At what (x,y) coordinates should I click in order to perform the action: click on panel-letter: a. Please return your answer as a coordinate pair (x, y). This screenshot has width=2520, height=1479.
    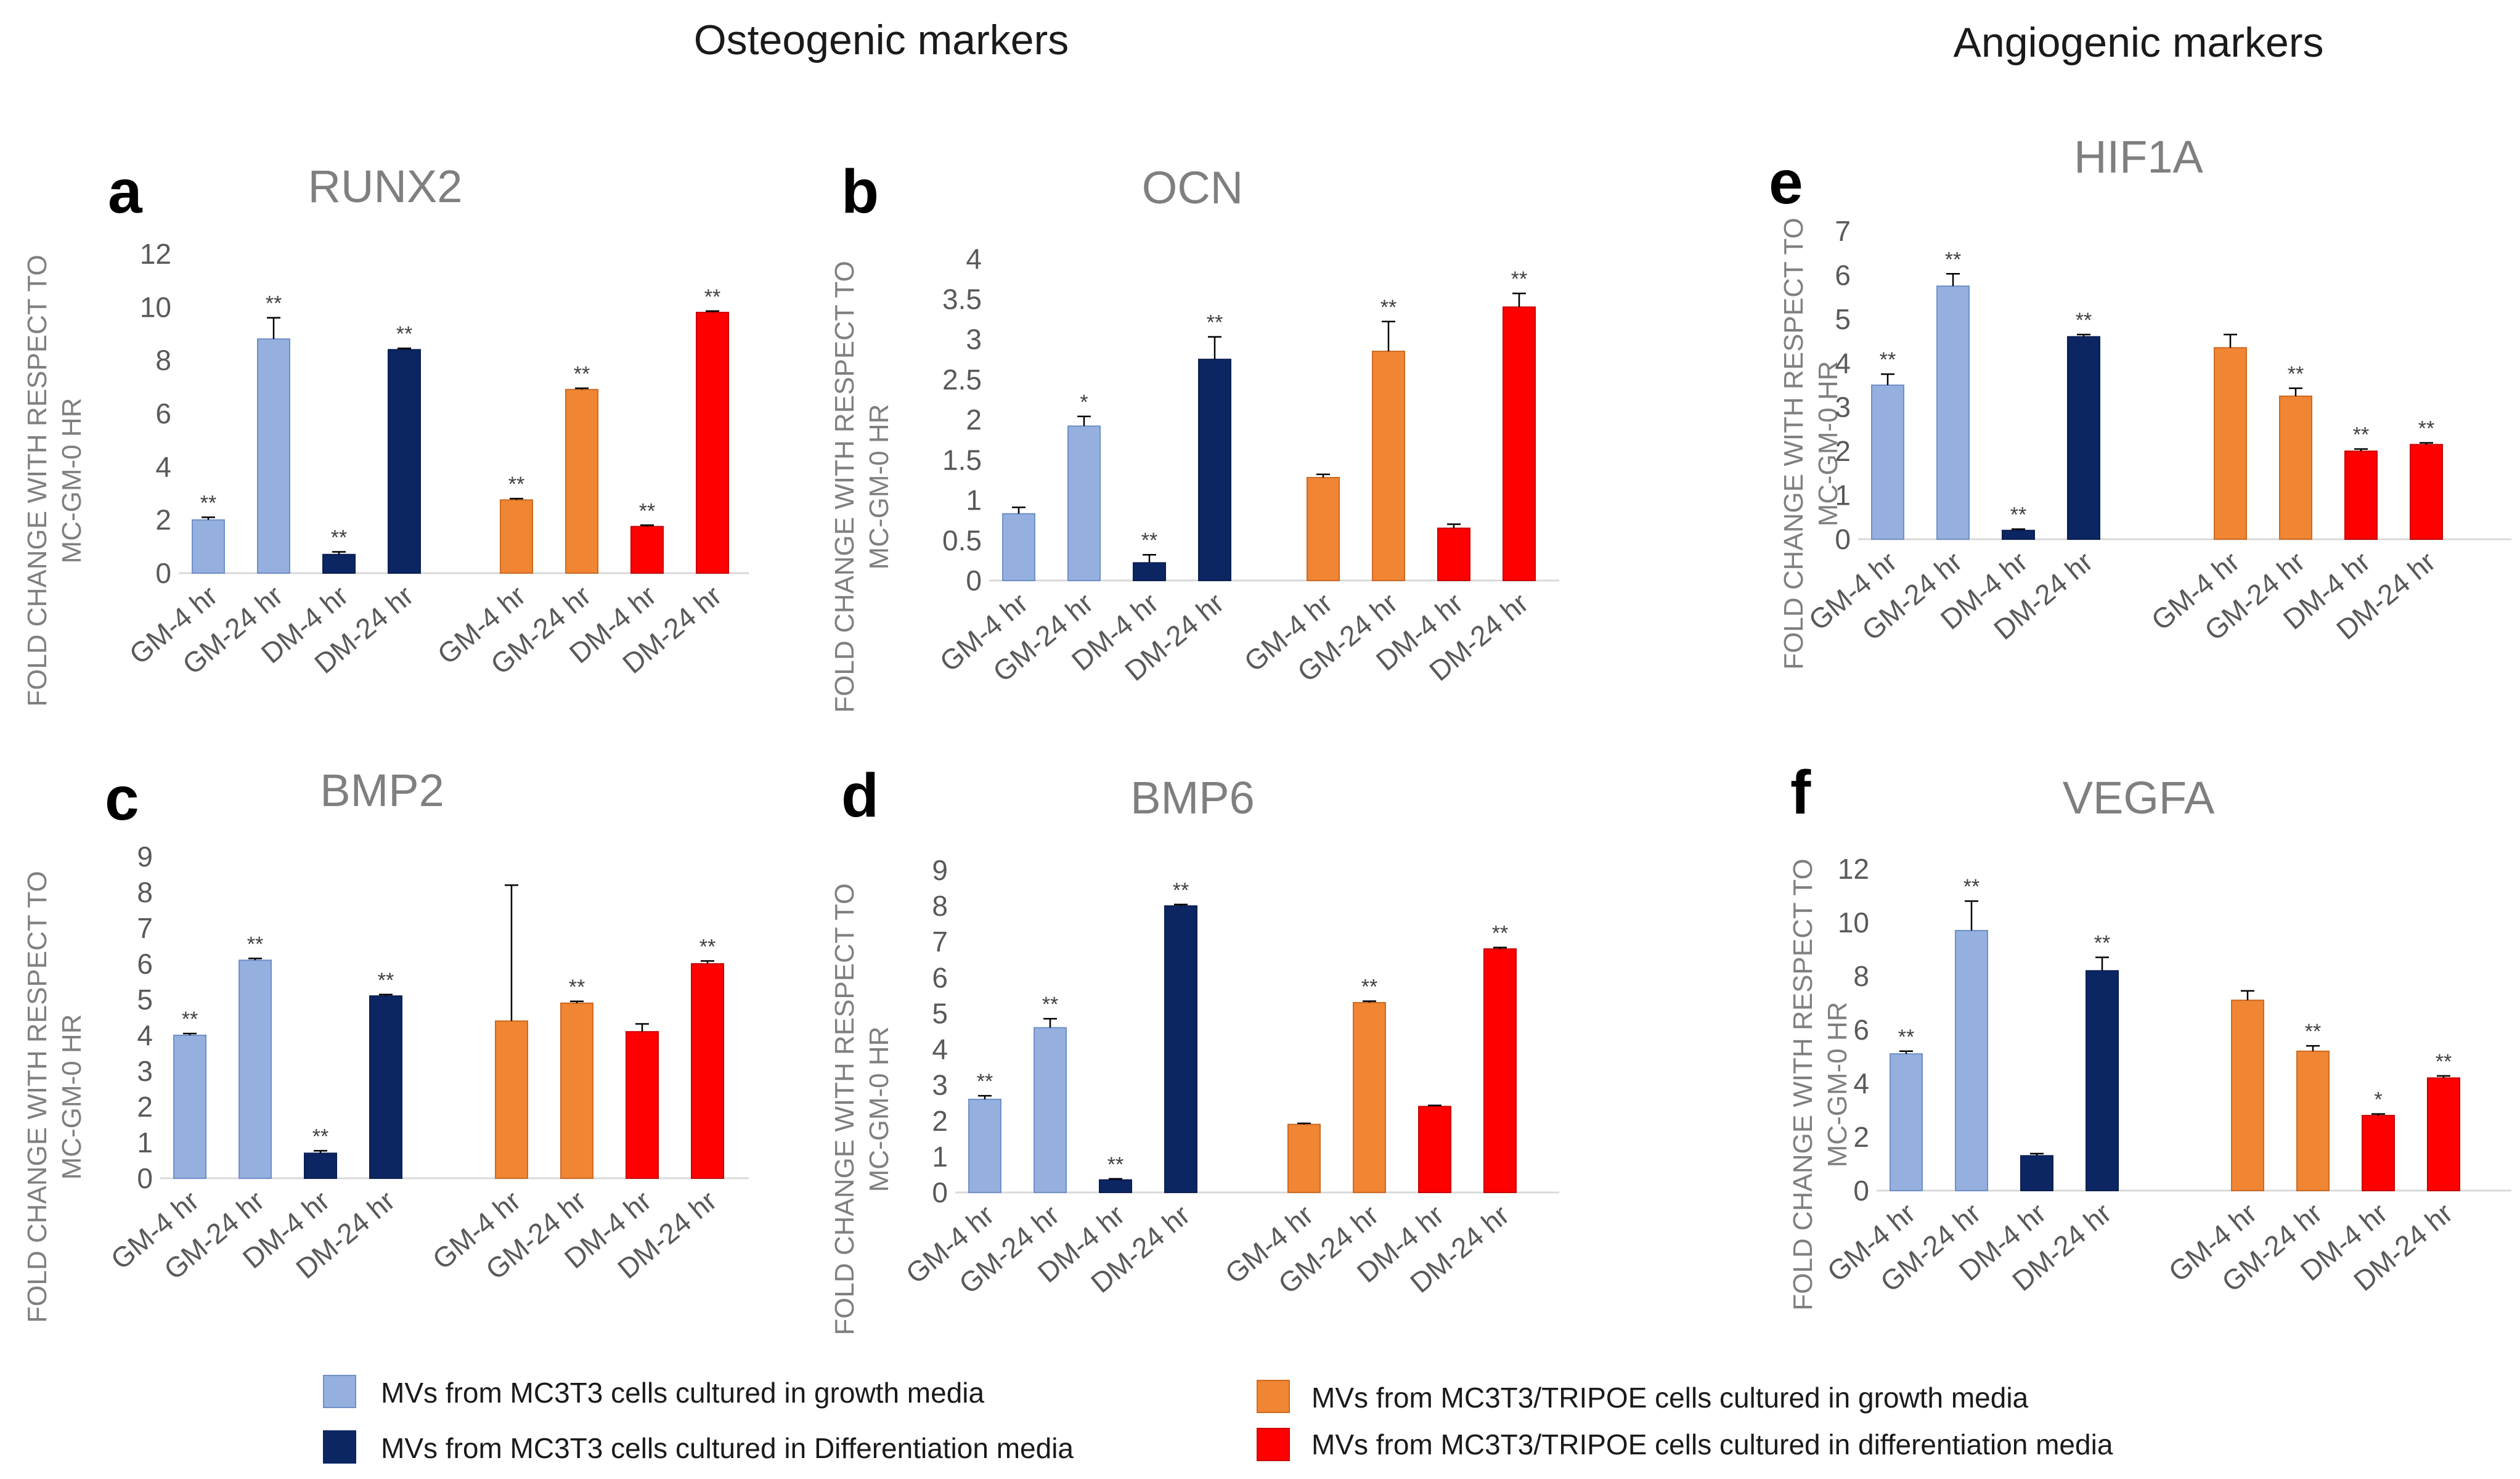
    Looking at the image, I should click on (126, 191).